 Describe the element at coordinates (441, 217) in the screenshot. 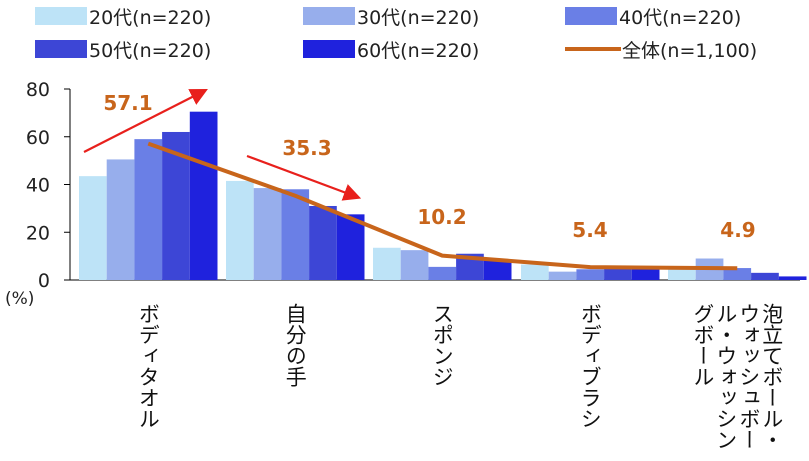

I see `total-value-label: 10.2` at that location.